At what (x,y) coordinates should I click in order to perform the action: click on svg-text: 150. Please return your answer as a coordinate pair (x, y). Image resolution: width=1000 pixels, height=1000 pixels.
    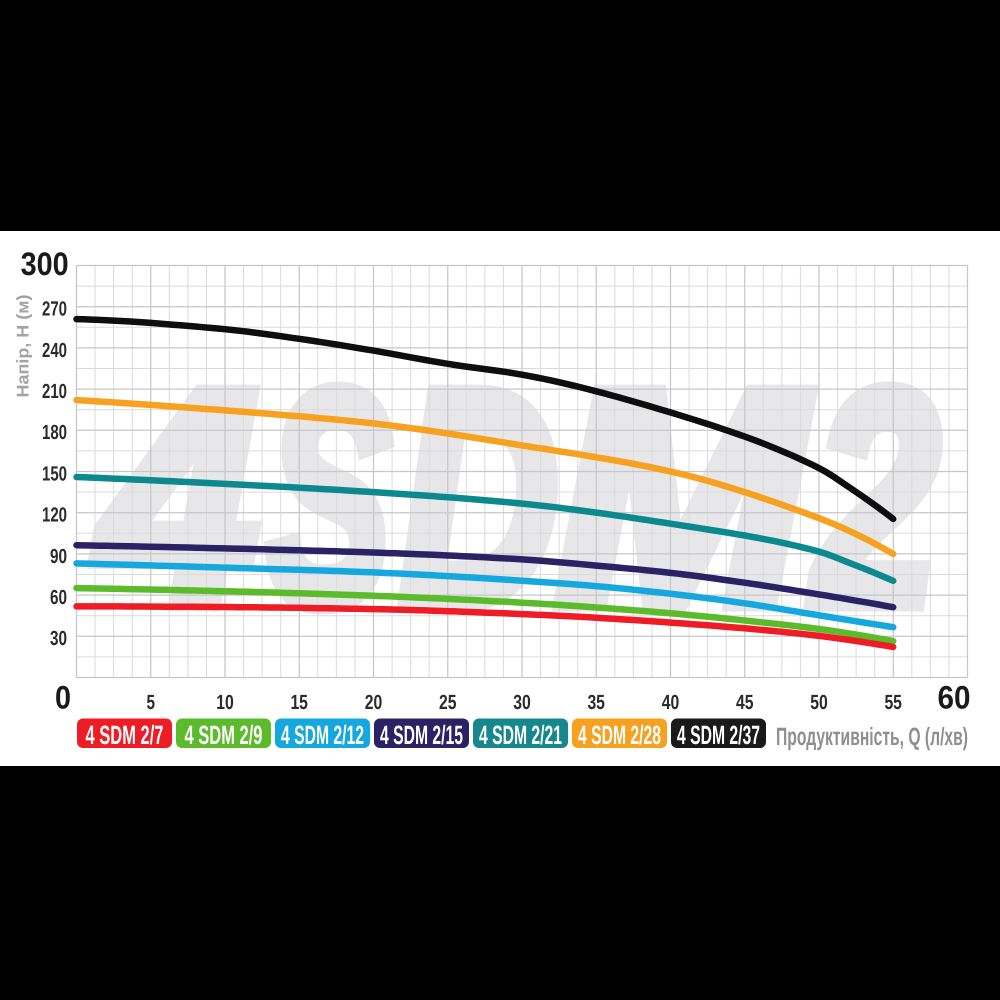
    Looking at the image, I should click on (54, 473).